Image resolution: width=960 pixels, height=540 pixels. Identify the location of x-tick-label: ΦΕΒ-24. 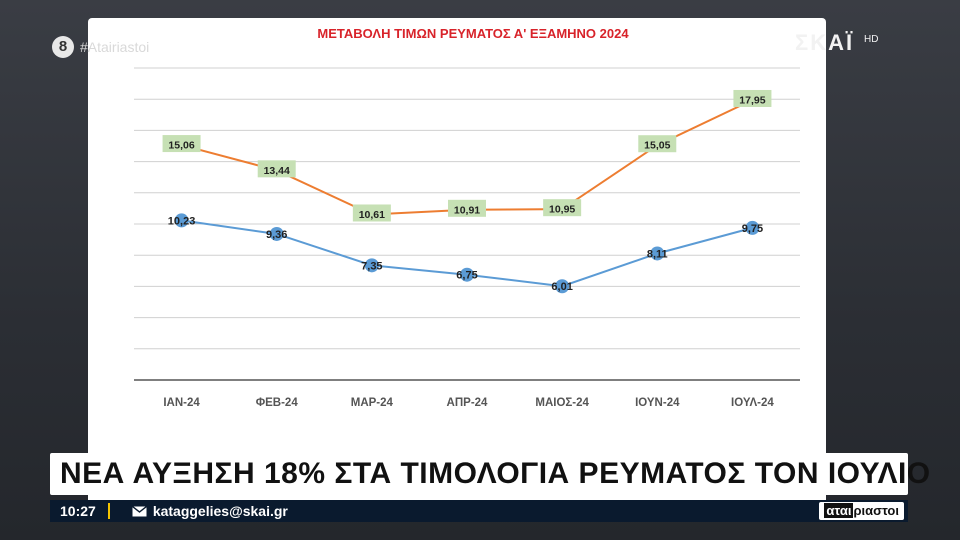
(277, 403).